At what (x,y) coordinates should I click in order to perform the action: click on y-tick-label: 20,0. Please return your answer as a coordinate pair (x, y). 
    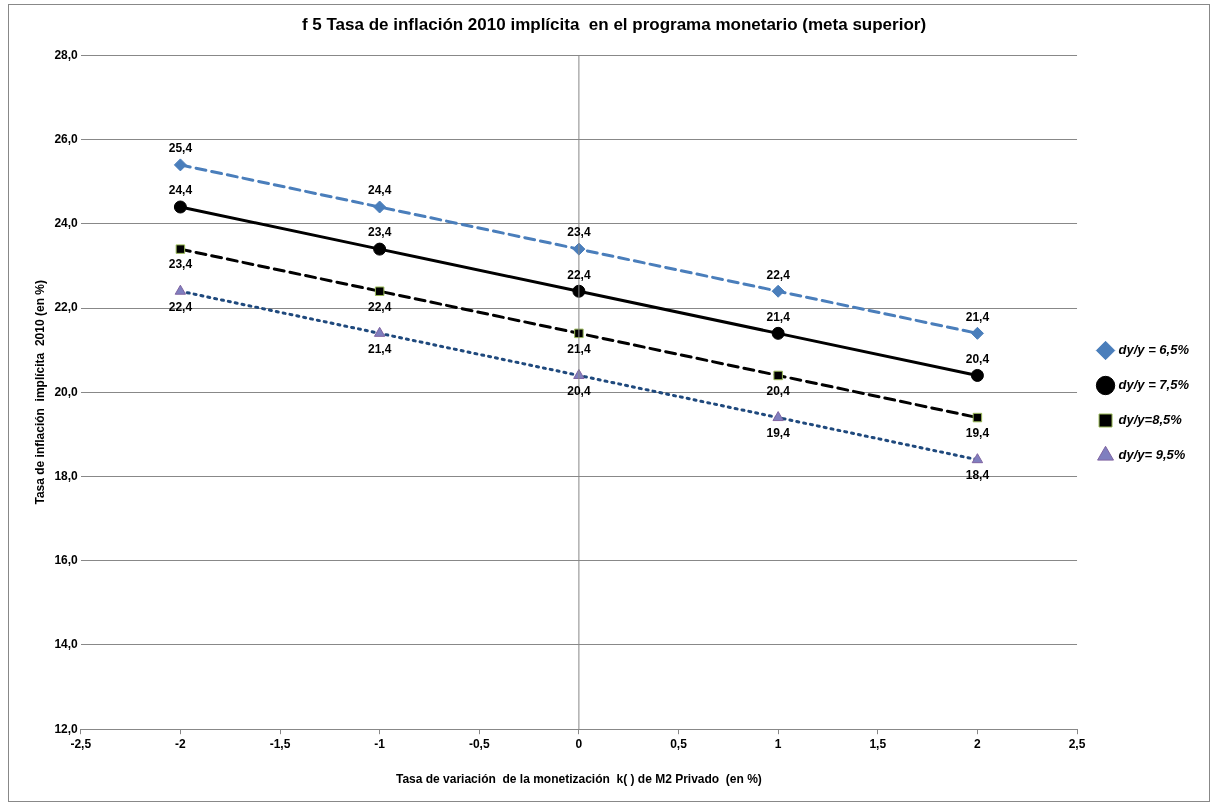
    Looking at the image, I should click on (66, 391).